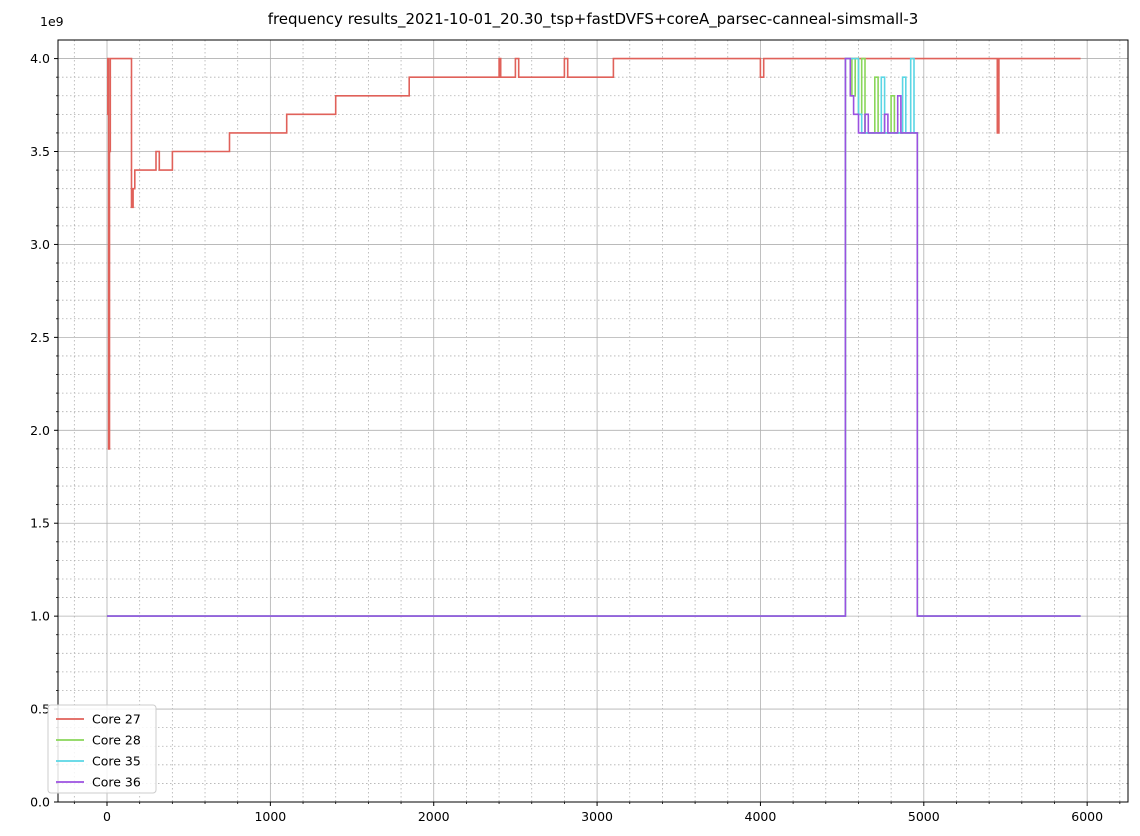 The width and height of the screenshot is (1140, 836). Describe the element at coordinates (270, 816) in the screenshot. I see `x-tick-label: 1000` at that location.